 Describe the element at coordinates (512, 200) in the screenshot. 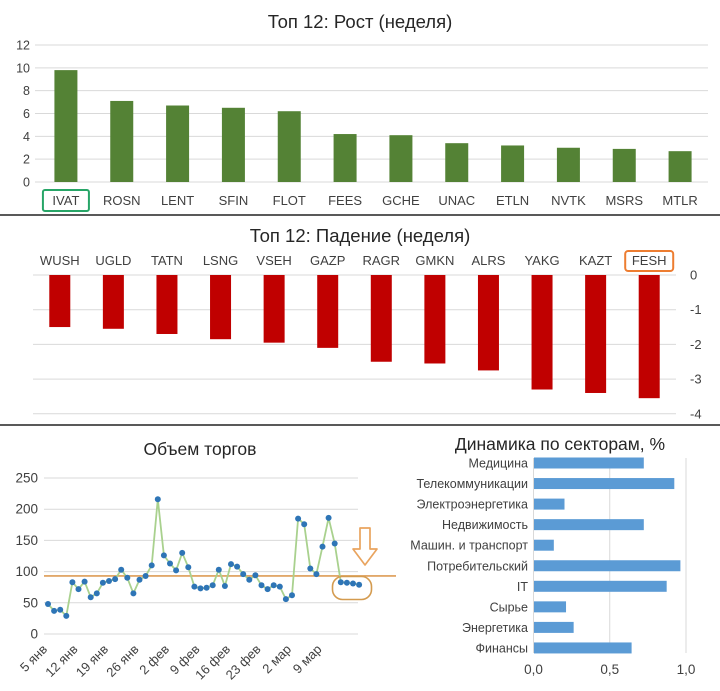

I see `ticker-label: ETLN` at that location.